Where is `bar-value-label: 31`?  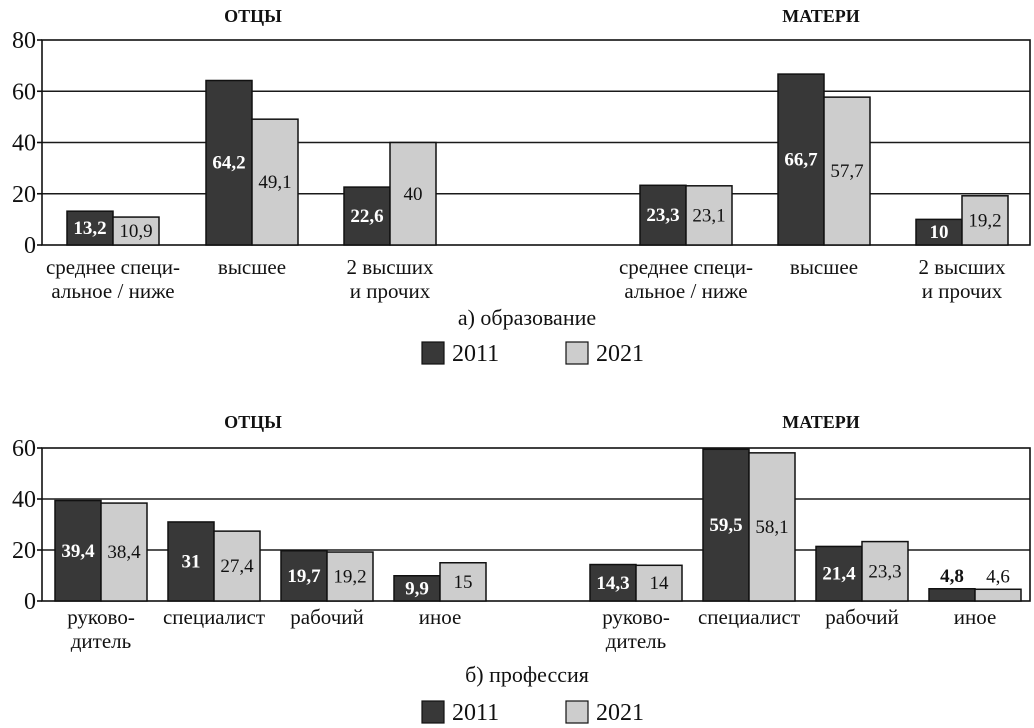
bar-value-label: 31 is located at coordinates (191, 561).